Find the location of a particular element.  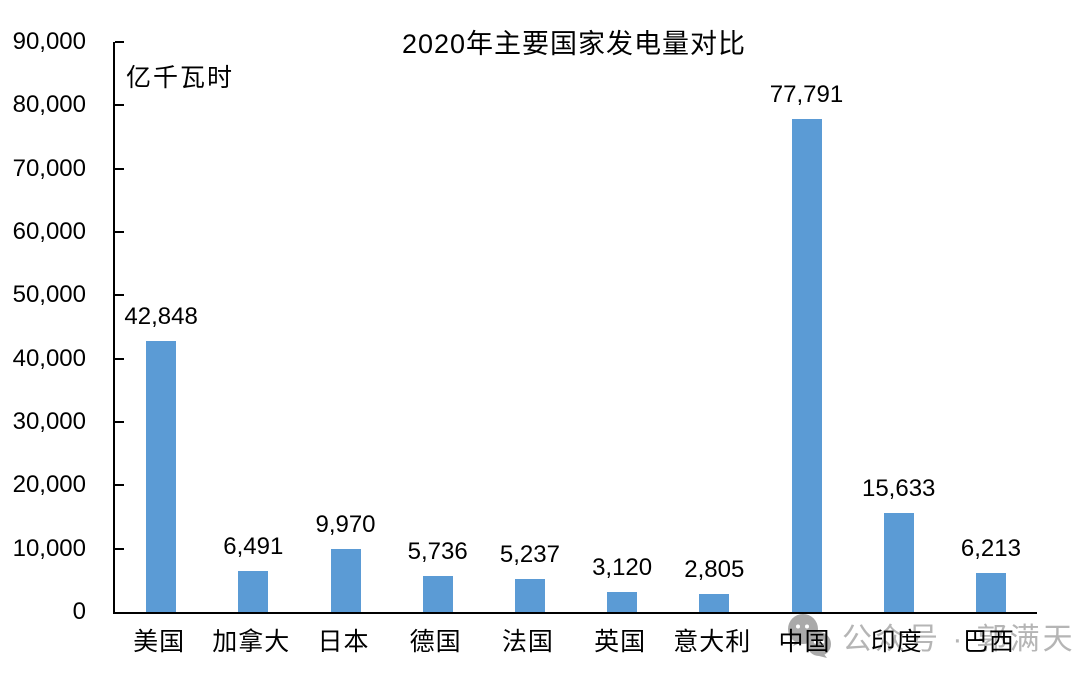

bar-value-label: 3,120 is located at coordinates (622, 568).